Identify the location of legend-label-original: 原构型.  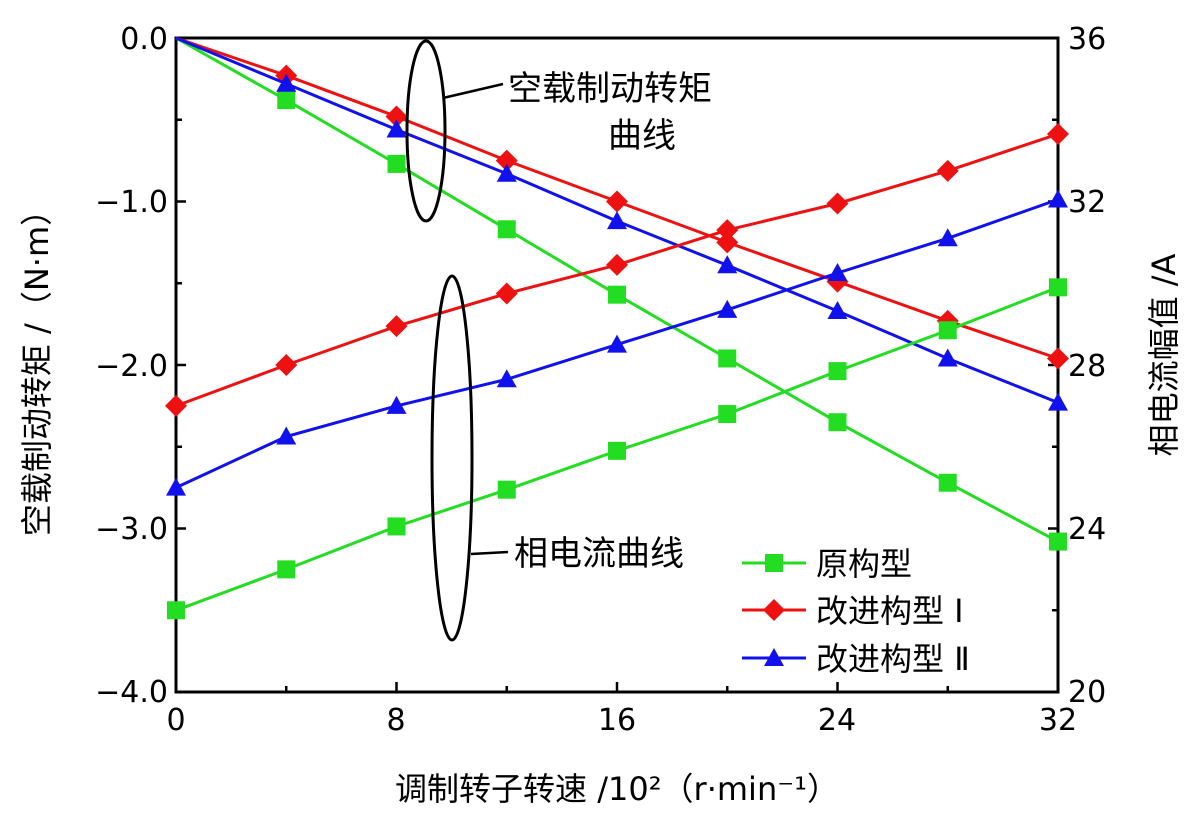
(864, 564).